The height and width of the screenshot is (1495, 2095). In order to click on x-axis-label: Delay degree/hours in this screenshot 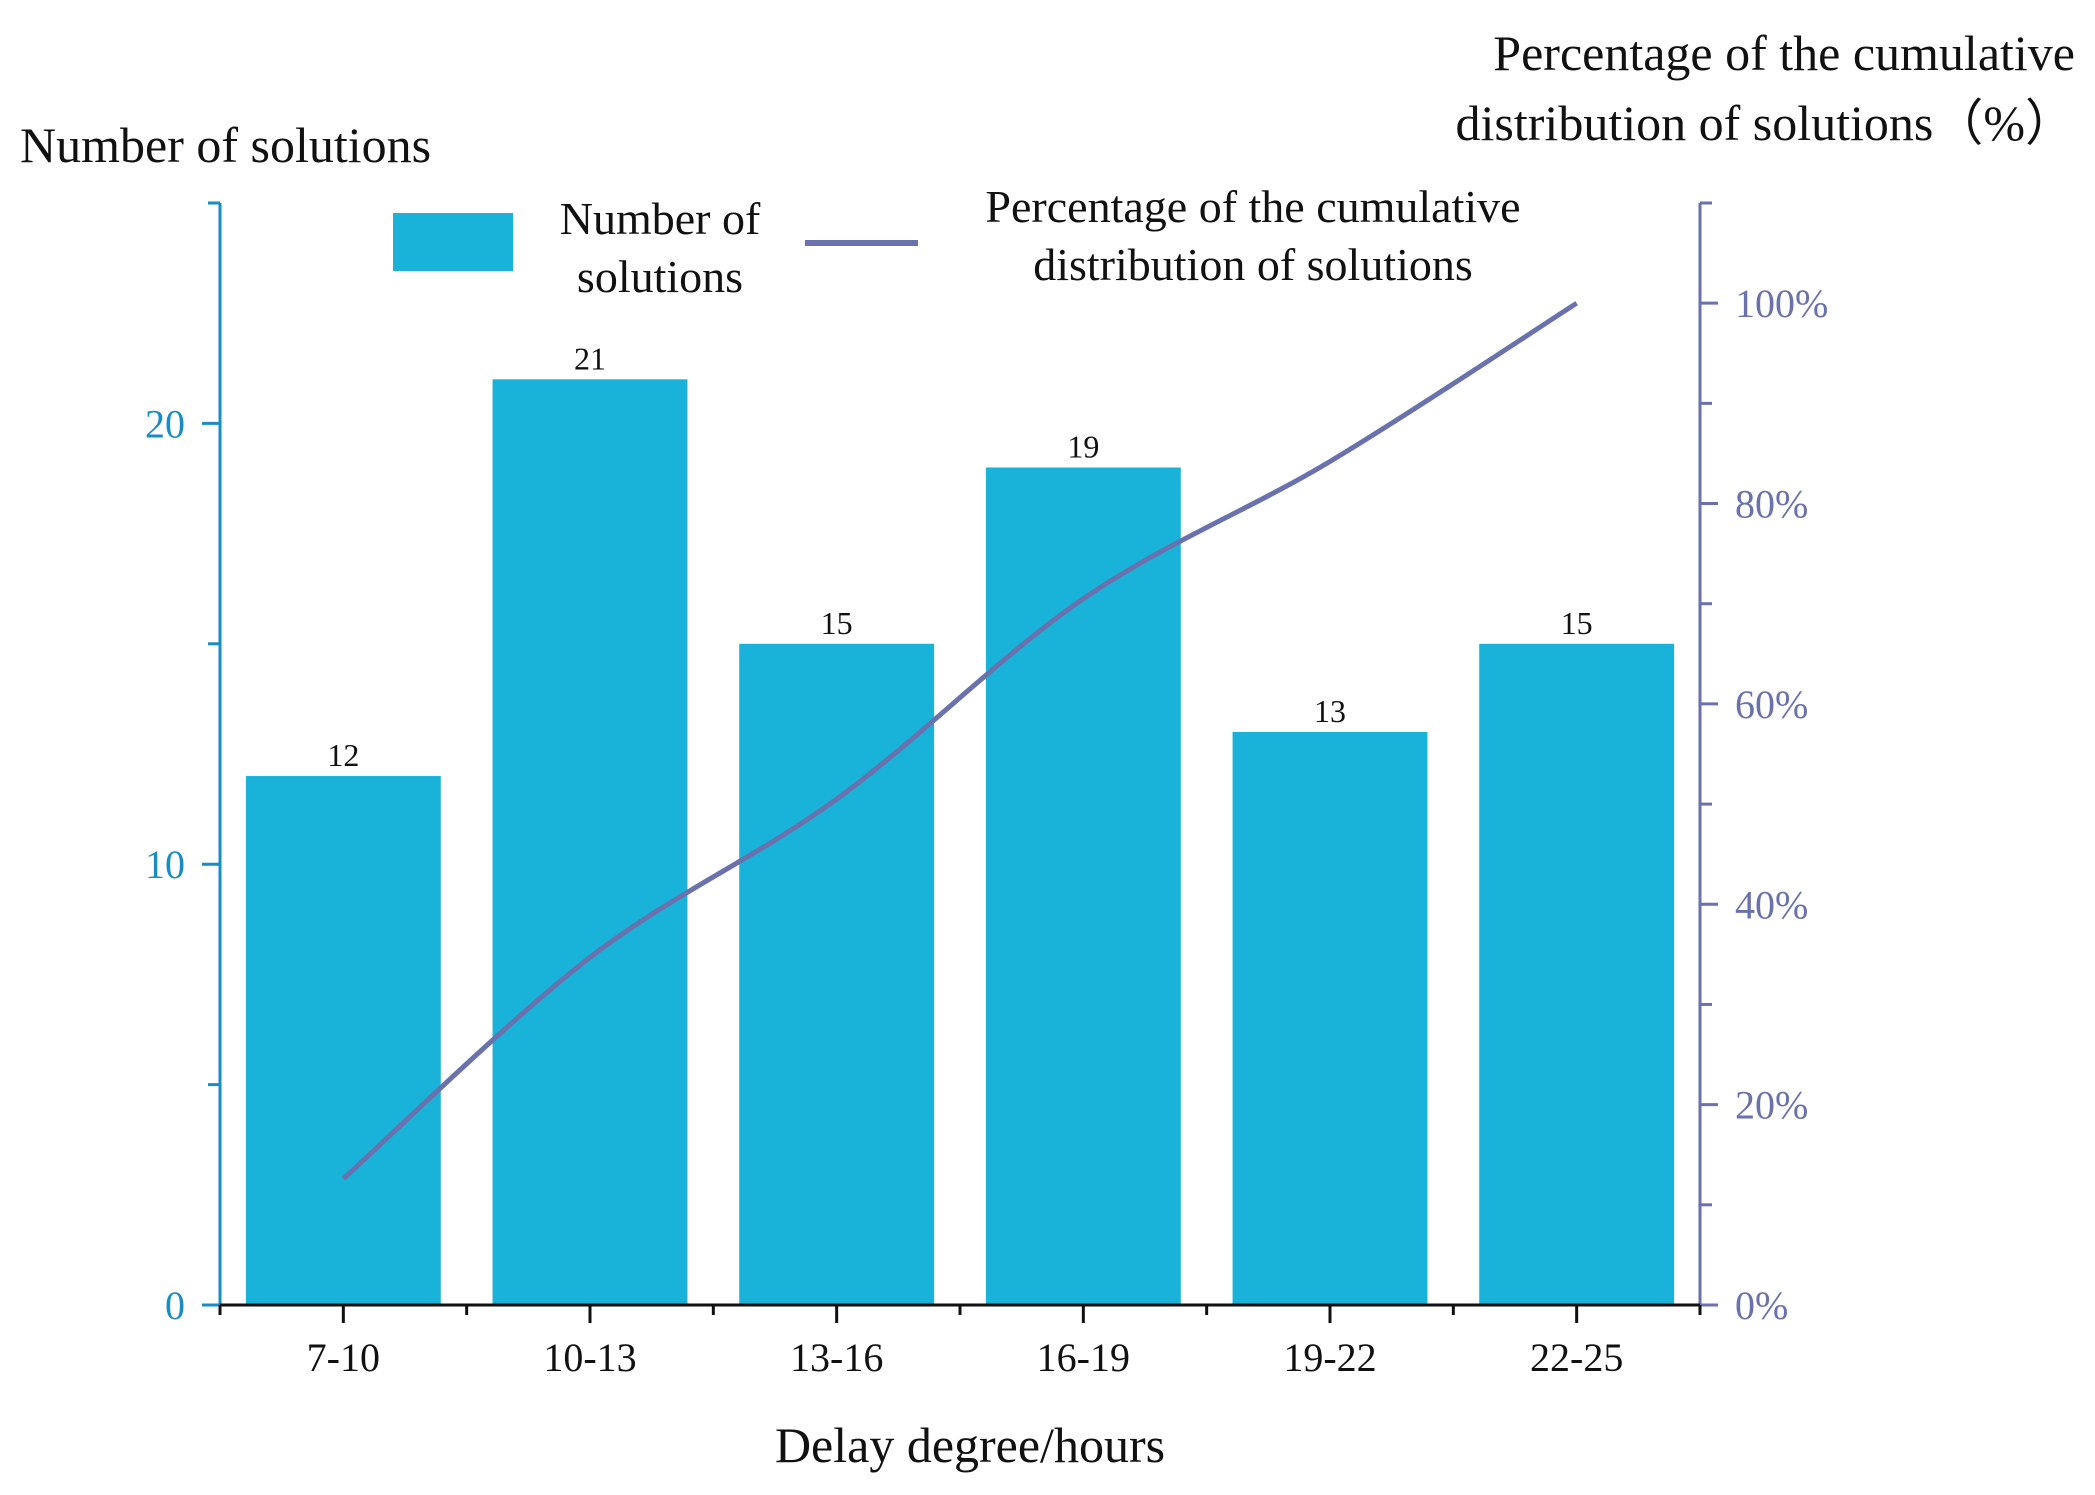, I will do `click(970, 1445)`.